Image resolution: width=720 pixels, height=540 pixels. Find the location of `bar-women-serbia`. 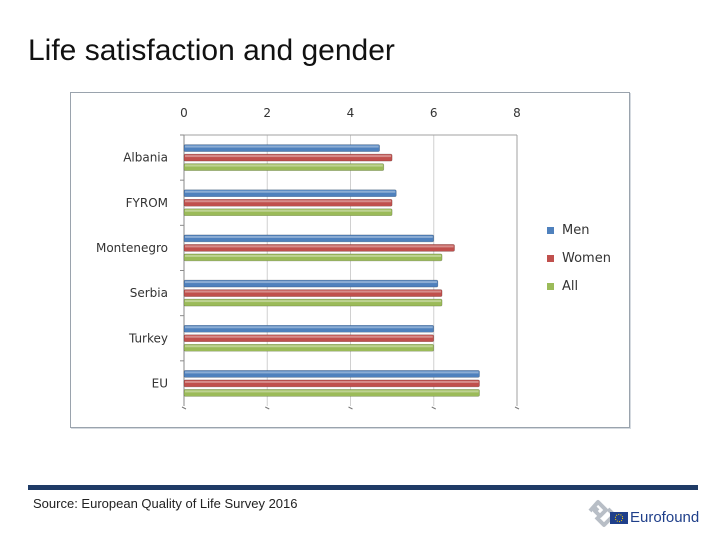

bar-women-serbia is located at coordinates (313, 293).